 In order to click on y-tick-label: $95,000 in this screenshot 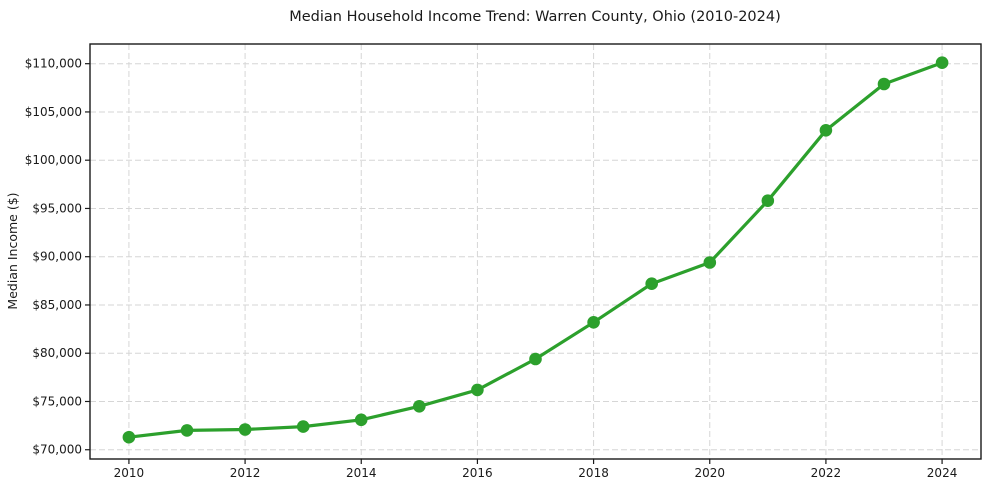, I will do `click(57, 208)`.